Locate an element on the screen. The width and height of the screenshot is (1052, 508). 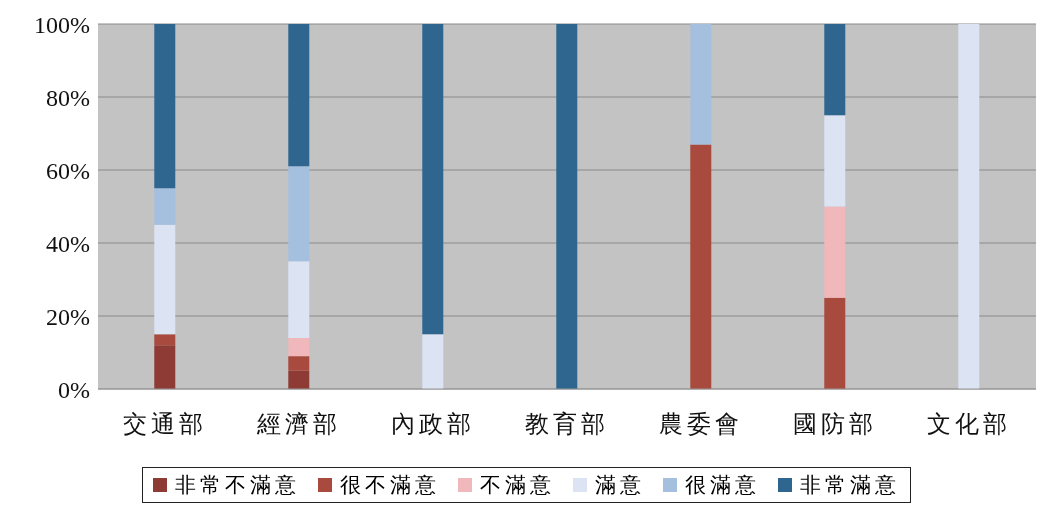
x-tick-label: 國防部 is located at coordinates (835, 424).